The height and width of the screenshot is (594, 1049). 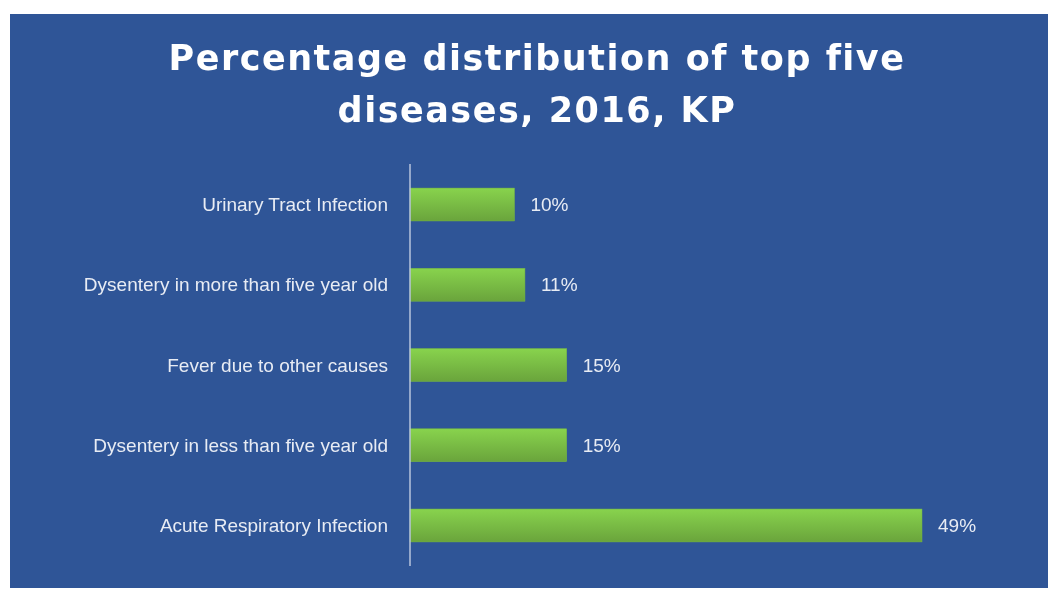 What do you see at coordinates (273, 526) in the screenshot?
I see `y-tick-label: Acute Respiratory Infection` at bounding box center [273, 526].